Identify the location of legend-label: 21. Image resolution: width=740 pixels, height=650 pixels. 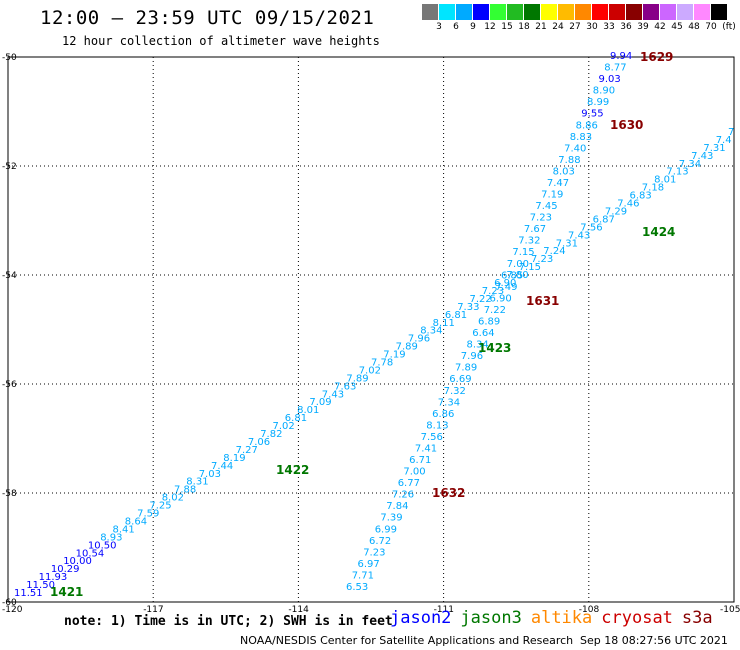
(541, 27).